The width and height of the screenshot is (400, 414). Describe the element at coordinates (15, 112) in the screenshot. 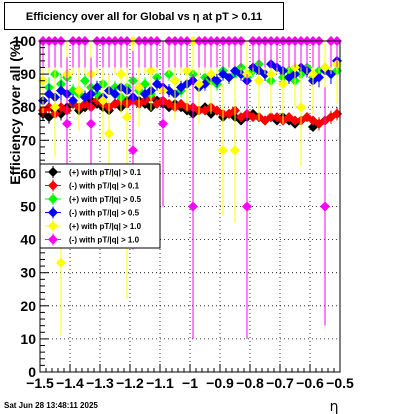

I see `y-axis-label: Efficiency over all (%)` at that location.